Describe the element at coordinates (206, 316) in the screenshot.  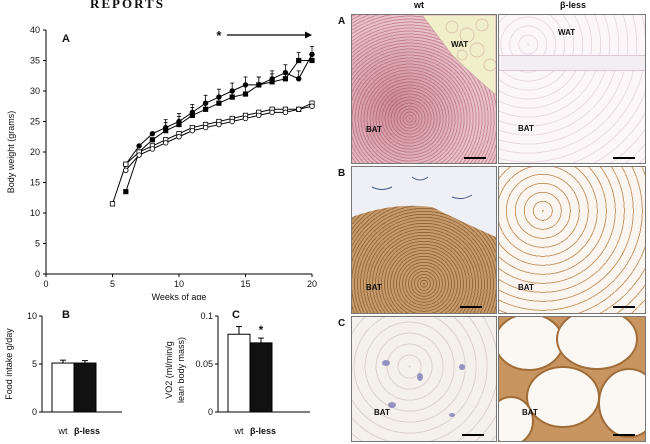
I see `y-tick-label: 0.1` at that location.